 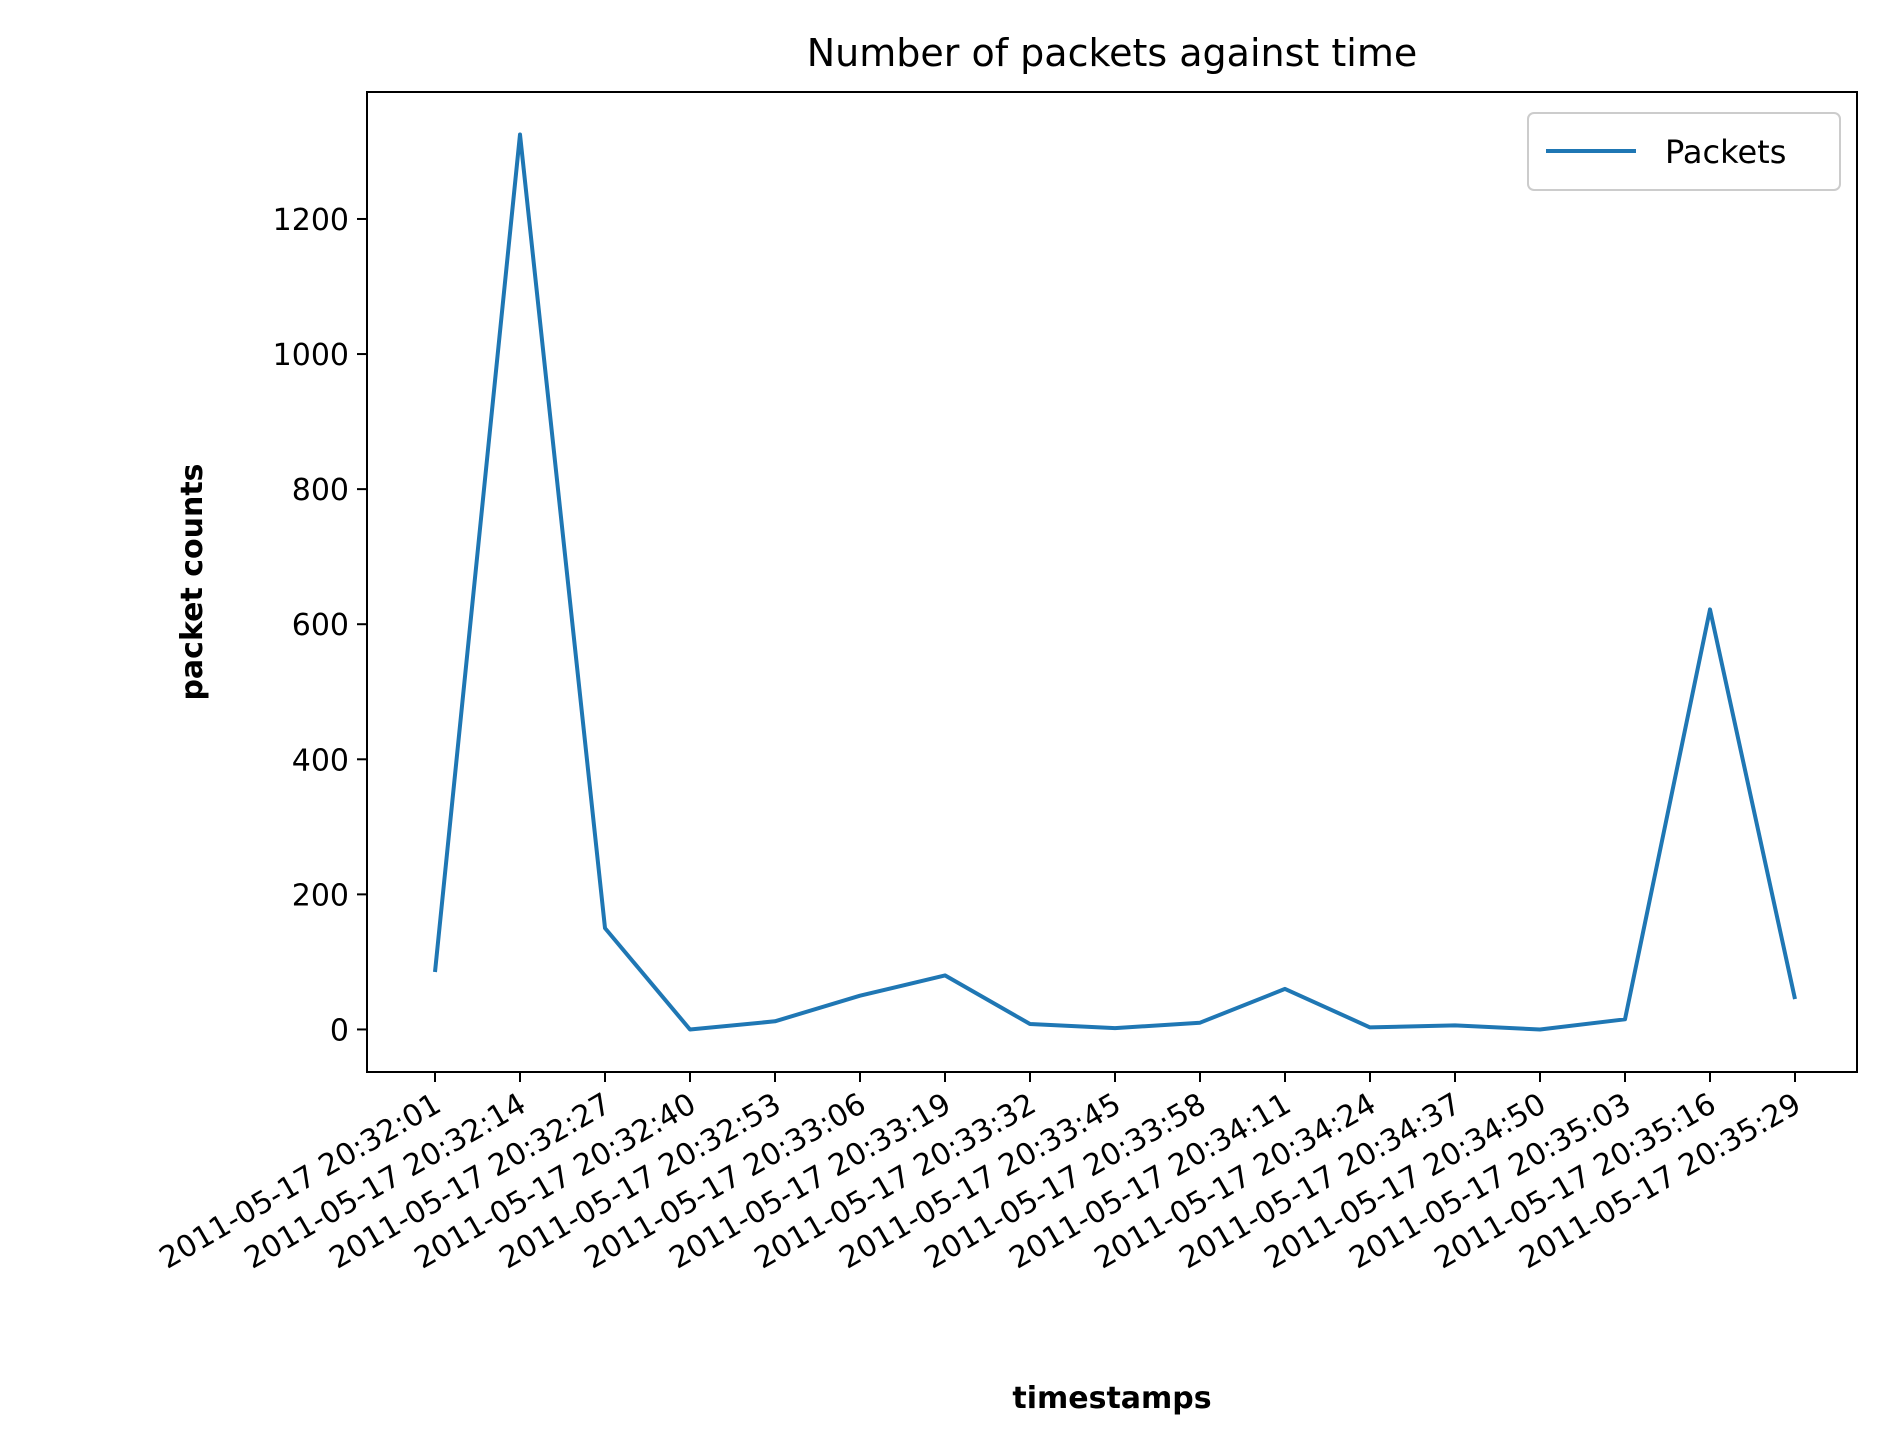 I want to click on y-tick-label: 600, so click(x=320, y=625).